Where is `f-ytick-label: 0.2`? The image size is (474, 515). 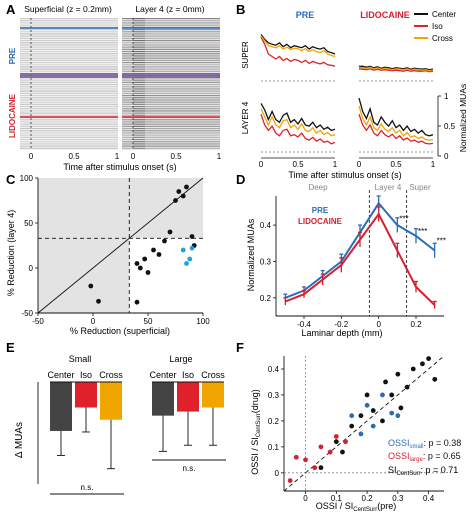
f-ytick-label: 0.2 is located at coordinates (274, 421).